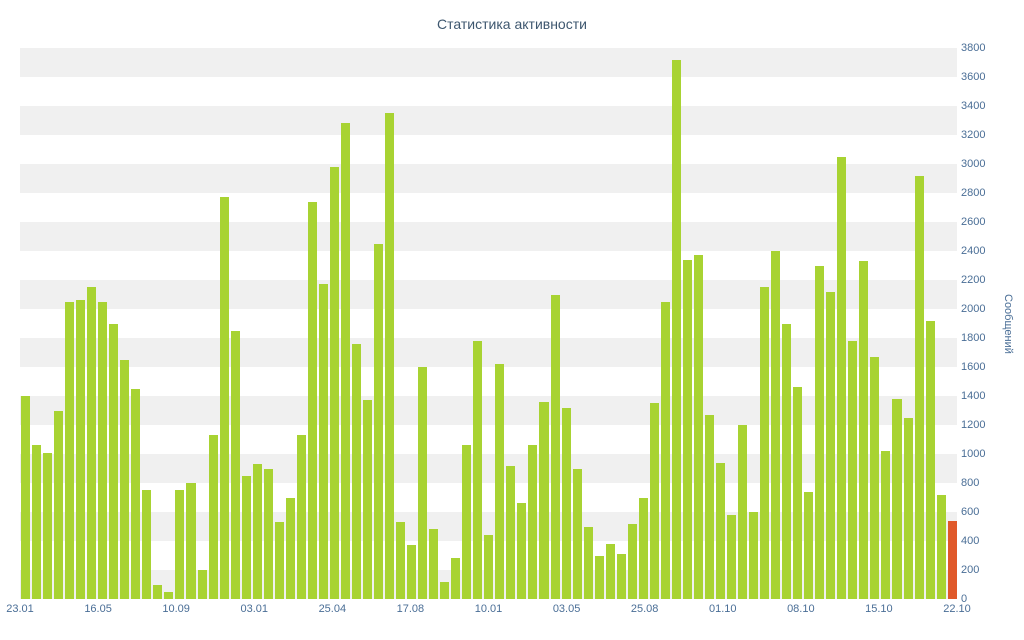 This screenshot has width=1024, height=640. What do you see at coordinates (973, 77) in the screenshot?
I see `y-tick-label: 3600` at bounding box center [973, 77].